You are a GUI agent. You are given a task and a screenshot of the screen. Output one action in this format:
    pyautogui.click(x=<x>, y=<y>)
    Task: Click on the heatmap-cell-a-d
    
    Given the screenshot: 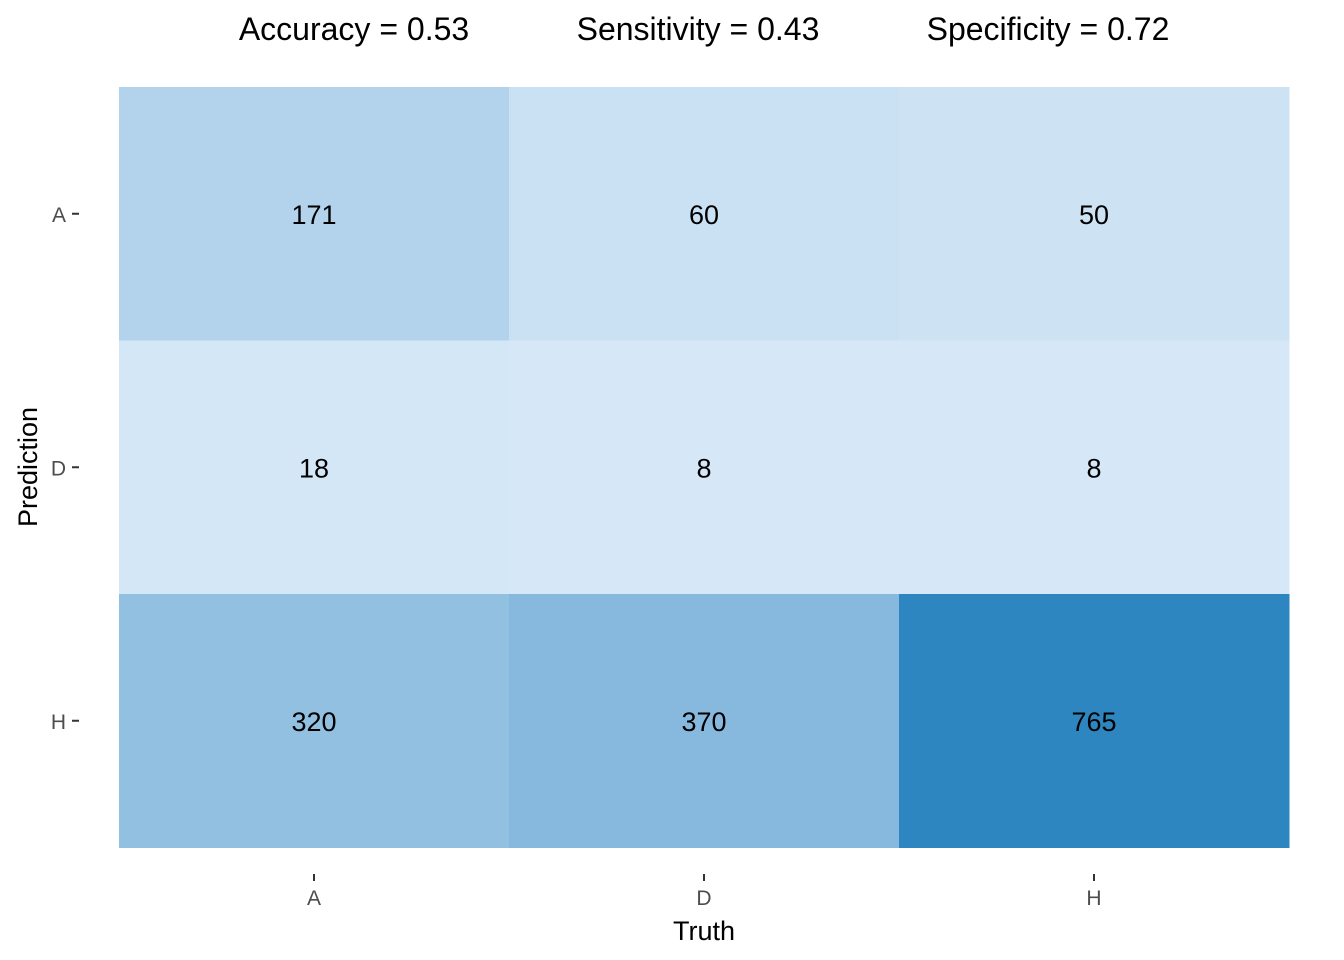 What is the action you would take?
    pyautogui.click(x=704, y=214)
    